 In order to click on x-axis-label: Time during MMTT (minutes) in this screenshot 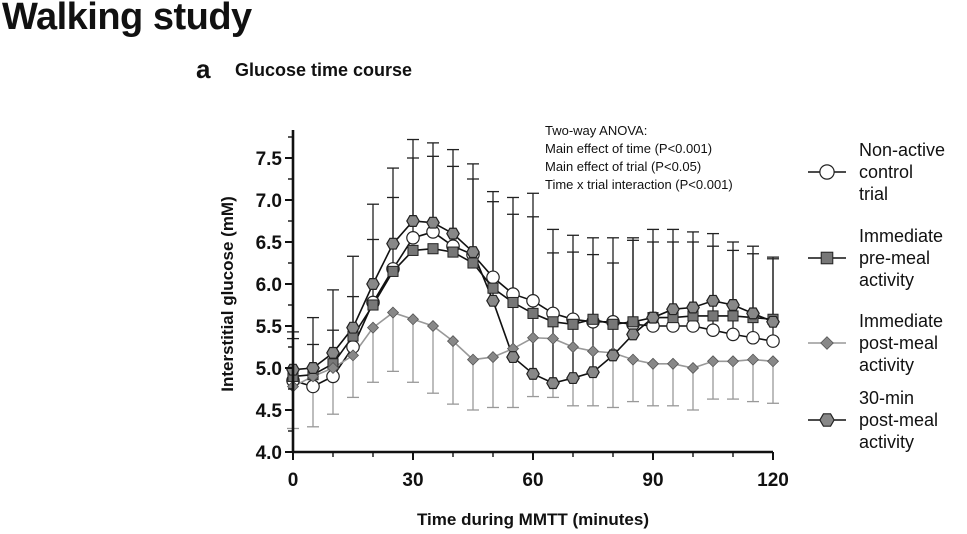, I will do `click(533, 519)`.